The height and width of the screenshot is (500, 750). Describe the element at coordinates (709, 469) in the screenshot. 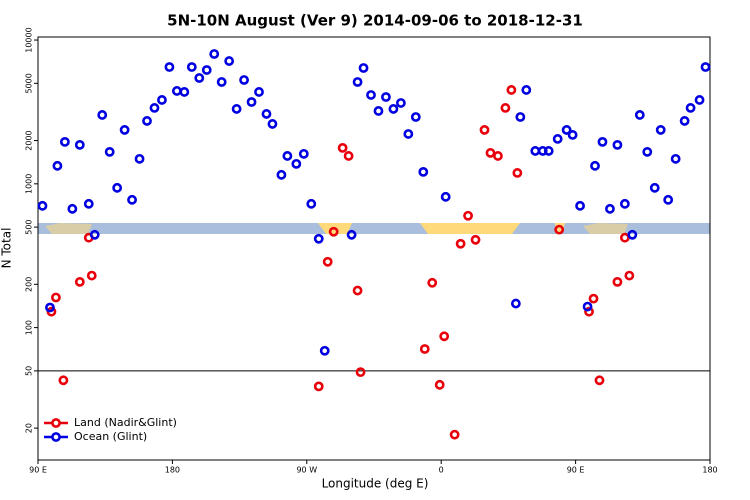

I see `x-tick-label: 180` at that location.